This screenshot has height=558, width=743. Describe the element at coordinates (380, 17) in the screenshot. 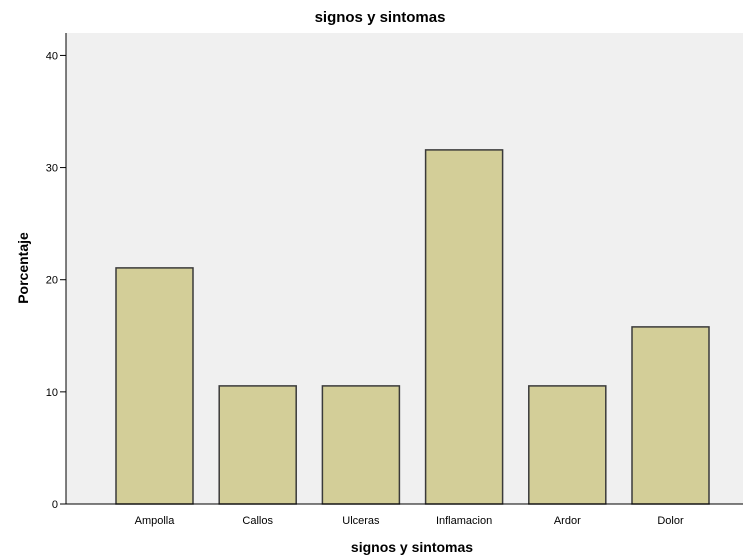

I see `chart-title: signos y sintomas` at that location.